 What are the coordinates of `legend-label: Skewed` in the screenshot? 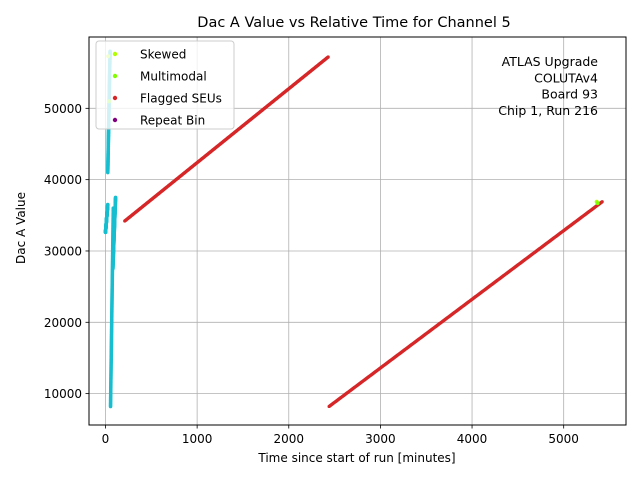 It's located at (163, 54).